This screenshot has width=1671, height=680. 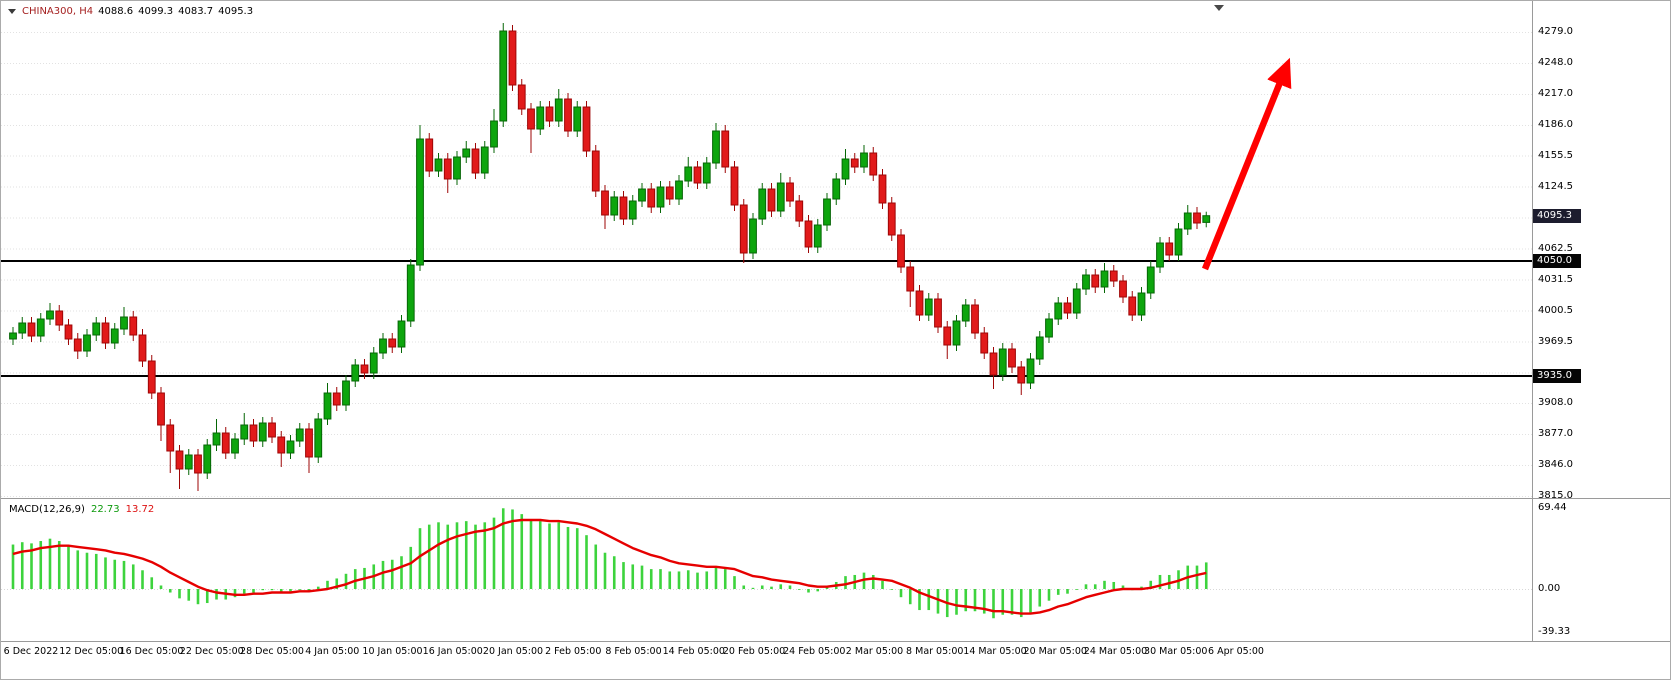 What do you see at coordinates (58, 11) in the screenshot?
I see `symbol-timeframe-label: CHINA300, H4` at bounding box center [58, 11].